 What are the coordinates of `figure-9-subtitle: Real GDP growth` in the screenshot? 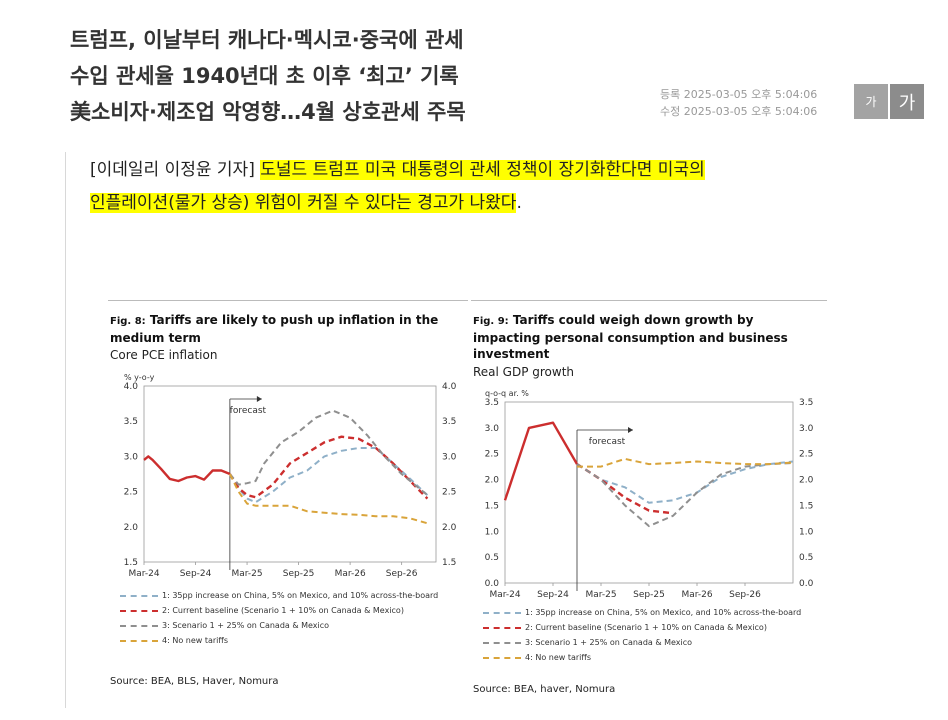 It's located at (524, 372).